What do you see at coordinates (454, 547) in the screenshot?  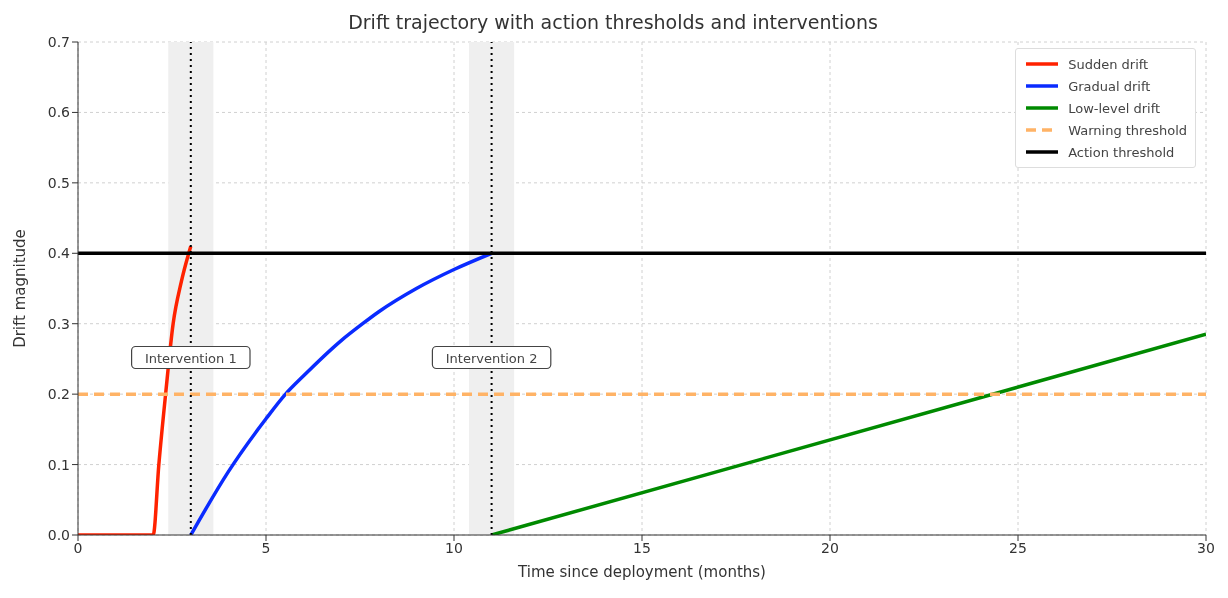 I see `x-tick-label: 10` at bounding box center [454, 547].